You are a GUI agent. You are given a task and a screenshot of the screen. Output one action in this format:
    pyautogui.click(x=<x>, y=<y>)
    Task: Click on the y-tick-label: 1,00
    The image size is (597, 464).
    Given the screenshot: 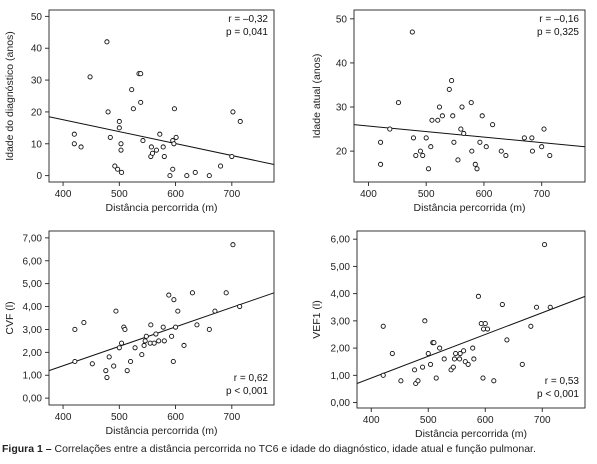 What is the action you would take?
    pyautogui.click(x=33, y=376)
    